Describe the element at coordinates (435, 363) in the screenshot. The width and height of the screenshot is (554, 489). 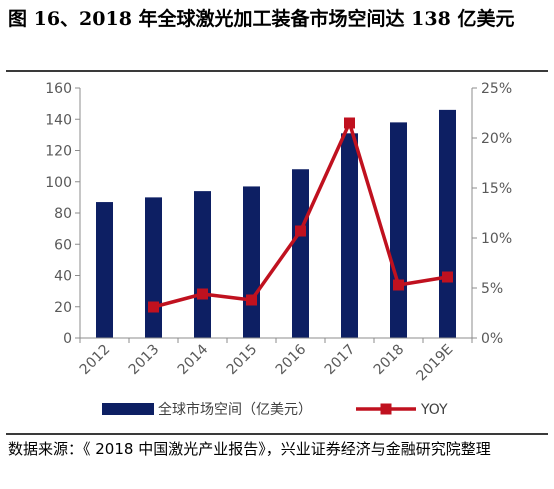
I see `x-tick-label: 2019E` at that location.